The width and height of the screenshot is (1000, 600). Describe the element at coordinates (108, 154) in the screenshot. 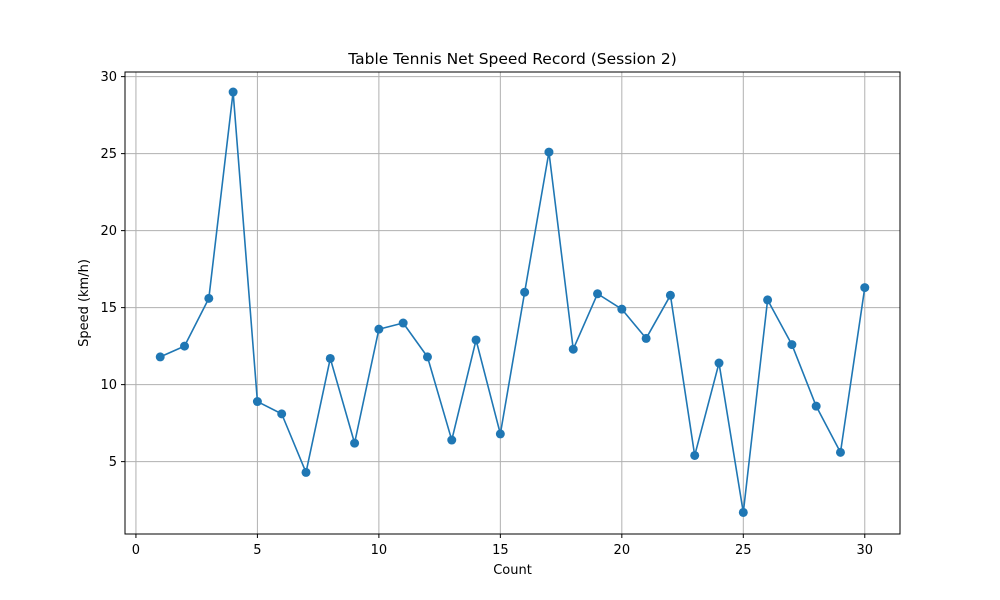

I see `y-tick-label: 25` at that location.